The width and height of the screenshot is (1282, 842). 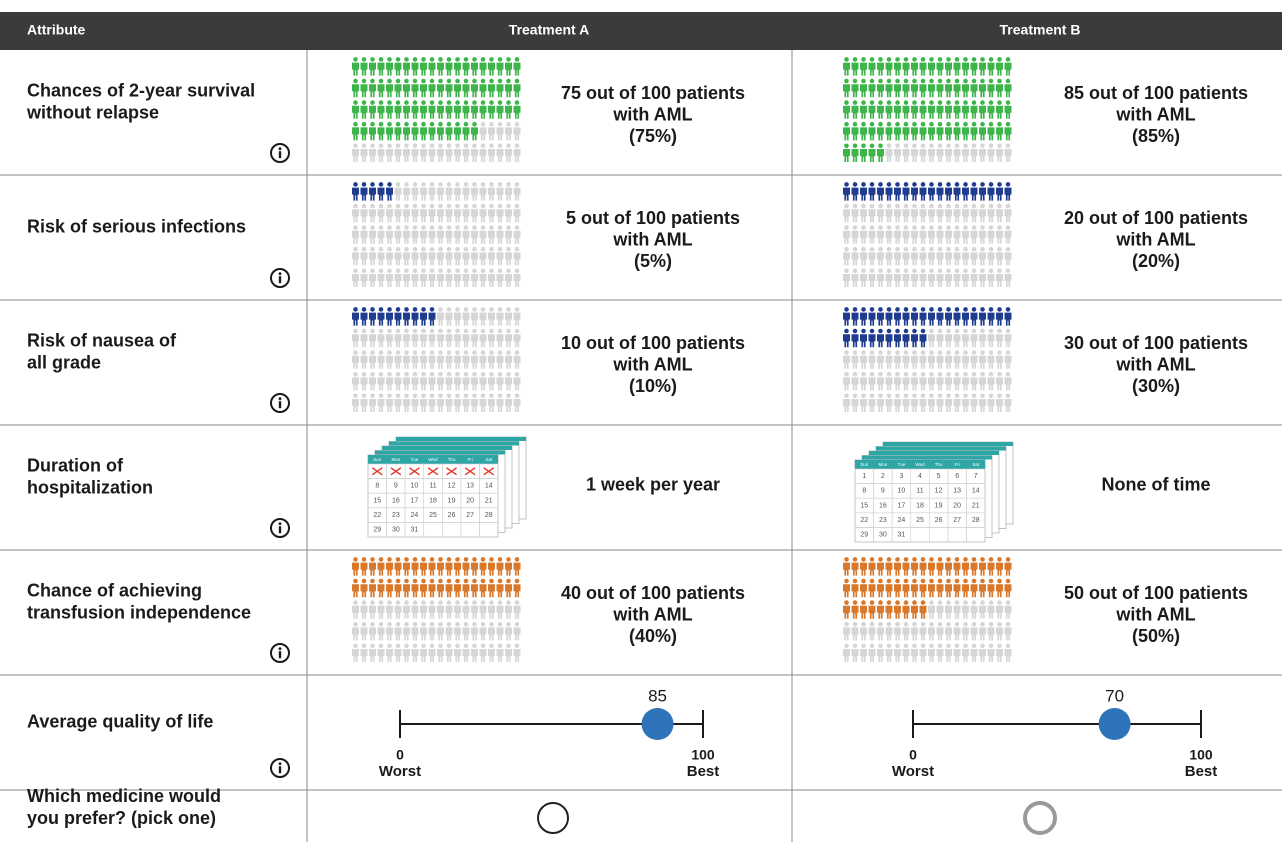 I want to click on day-number: 17, so click(x=902, y=505).